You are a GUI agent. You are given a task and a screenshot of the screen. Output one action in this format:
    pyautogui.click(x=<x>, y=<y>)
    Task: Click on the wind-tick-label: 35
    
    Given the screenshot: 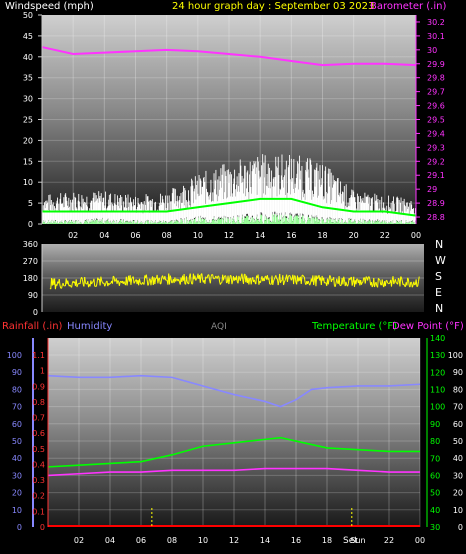 What is the action you would take?
    pyautogui.click(x=28, y=78)
    